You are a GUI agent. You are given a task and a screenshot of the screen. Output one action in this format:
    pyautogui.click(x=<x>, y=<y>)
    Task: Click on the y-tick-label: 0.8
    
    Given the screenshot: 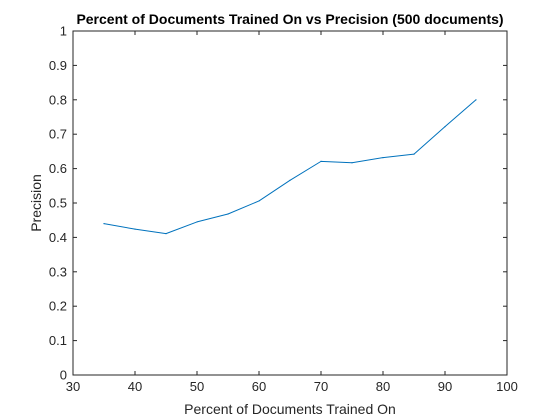 What is the action you would take?
    pyautogui.click(x=58, y=99)
    